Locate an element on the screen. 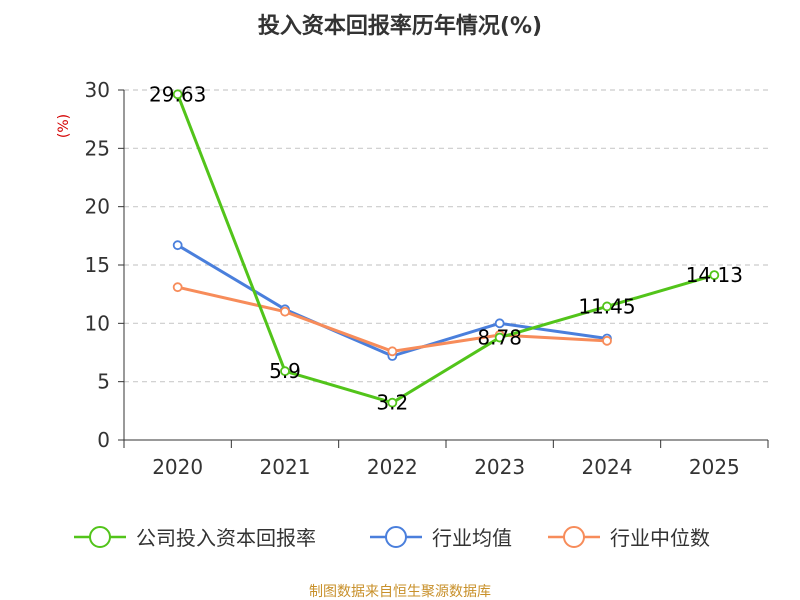  y-tick-label: 15 is located at coordinates (97, 265).